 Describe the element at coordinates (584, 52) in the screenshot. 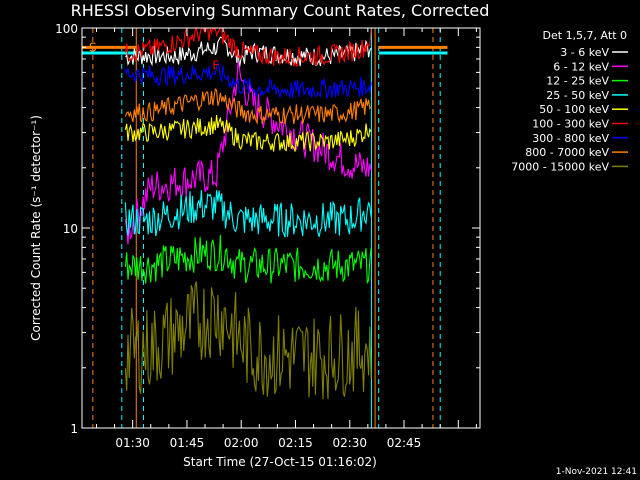

I see `legend-entry-label: 3 - 6 keV` at that location.